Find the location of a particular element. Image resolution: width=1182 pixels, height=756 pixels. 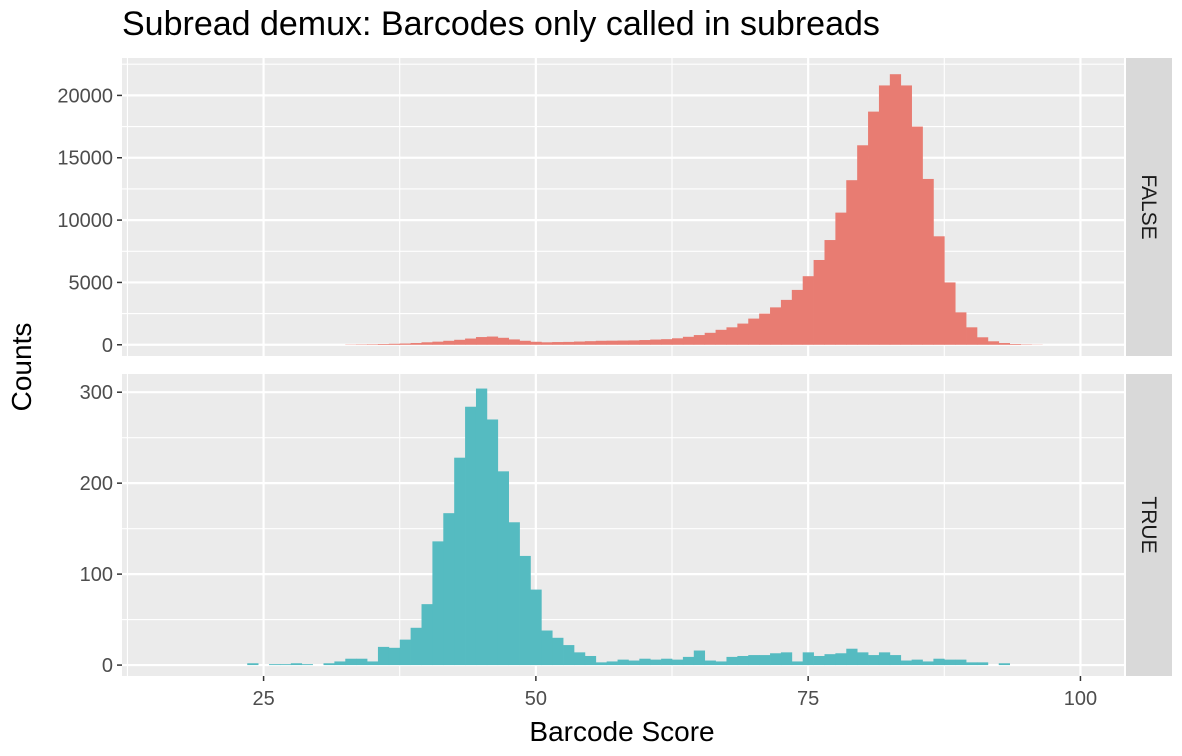

x-tick-label: 50 is located at coordinates (536, 699).